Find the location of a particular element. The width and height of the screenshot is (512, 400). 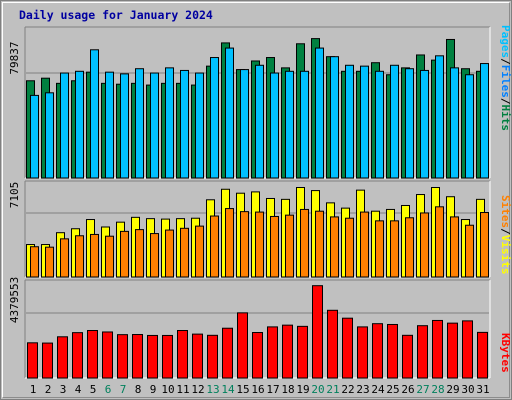

x-tick-label-16: 16 is located at coordinates (257, 389).